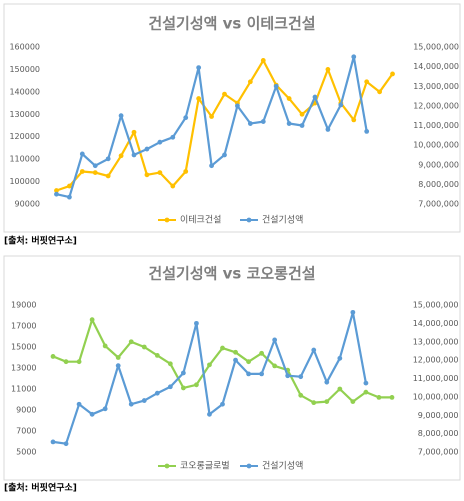  What do you see at coordinates (231, 274) in the screenshot?
I see `chart-title: 건설기성액 vs 코오롱건설` at bounding box center [231, 274].